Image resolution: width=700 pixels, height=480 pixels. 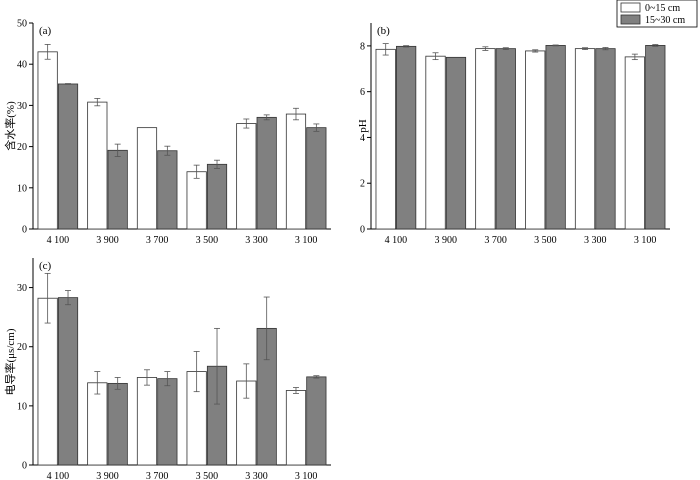 I want to click on y-axis-label: pH, so click(x=363, y=126).